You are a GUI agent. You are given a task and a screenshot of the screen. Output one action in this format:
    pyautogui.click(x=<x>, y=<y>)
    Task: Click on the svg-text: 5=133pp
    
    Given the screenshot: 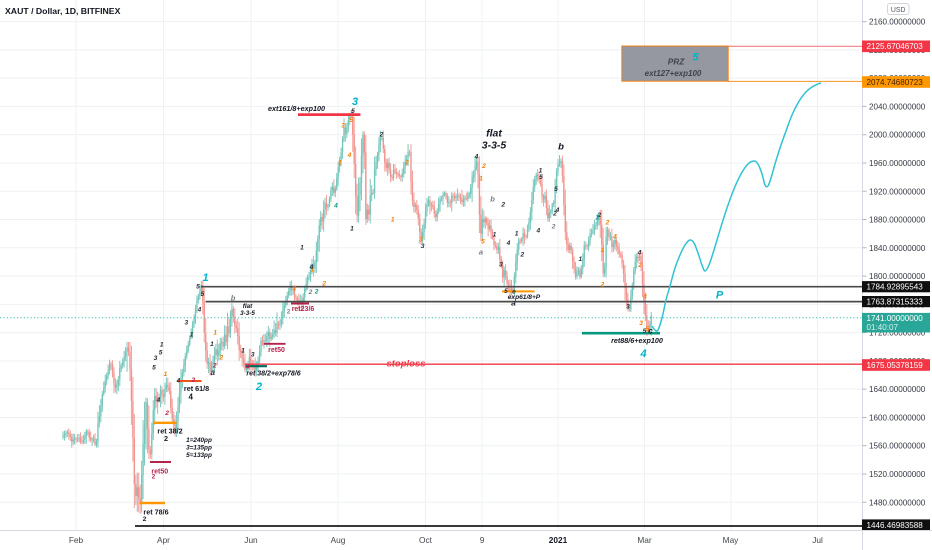 What is the action you would take?
    pyautogui.click(x=199, y=455)
    